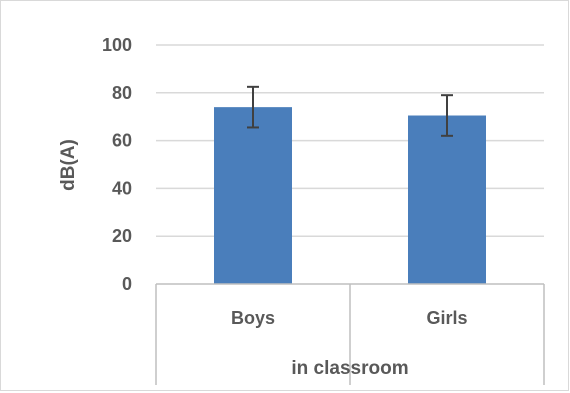 The height and width of the screenshot is (393, 570). Describe the element at coordinates (122, 93) in the screenshot. I see `y-tick-label: 80` at that location.